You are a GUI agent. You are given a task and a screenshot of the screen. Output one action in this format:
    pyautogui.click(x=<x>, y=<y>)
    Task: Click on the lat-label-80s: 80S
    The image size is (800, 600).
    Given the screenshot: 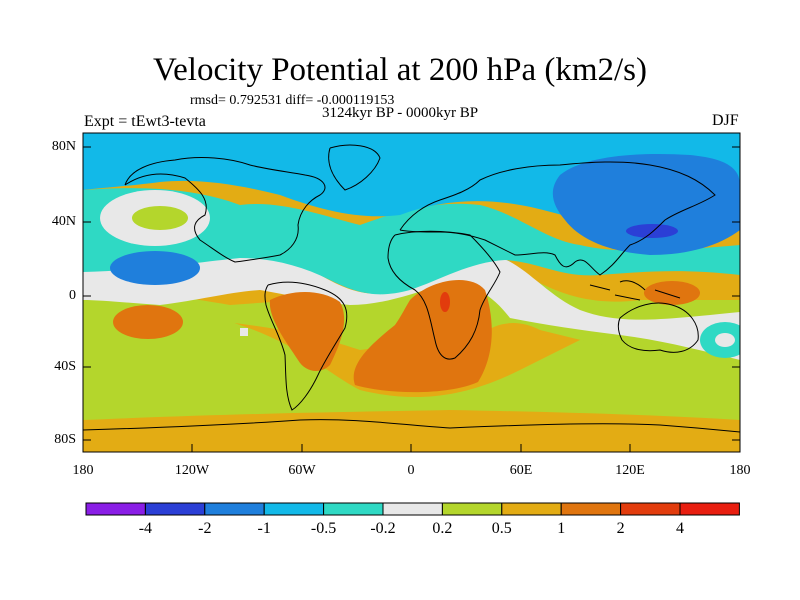 What is the action you would take?
    pyautogui.click(x=65, y=439)
    